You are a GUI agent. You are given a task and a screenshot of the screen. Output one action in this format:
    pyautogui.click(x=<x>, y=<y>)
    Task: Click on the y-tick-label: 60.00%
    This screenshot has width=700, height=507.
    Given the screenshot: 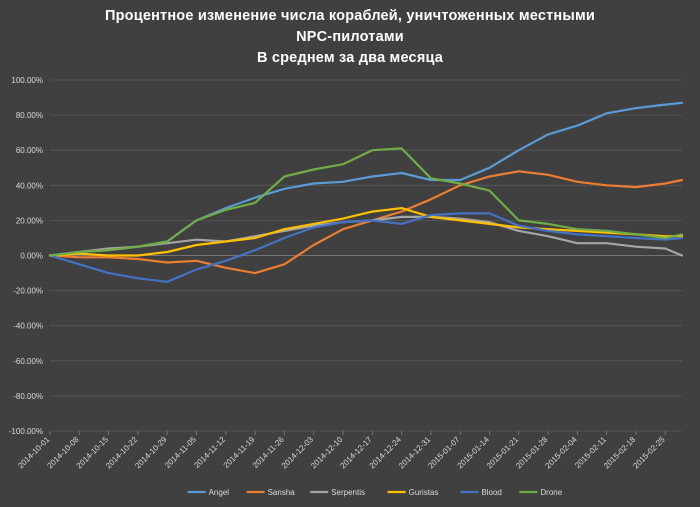 What is the action you would take?
    pyautogui.click(x=29, y=150)
    